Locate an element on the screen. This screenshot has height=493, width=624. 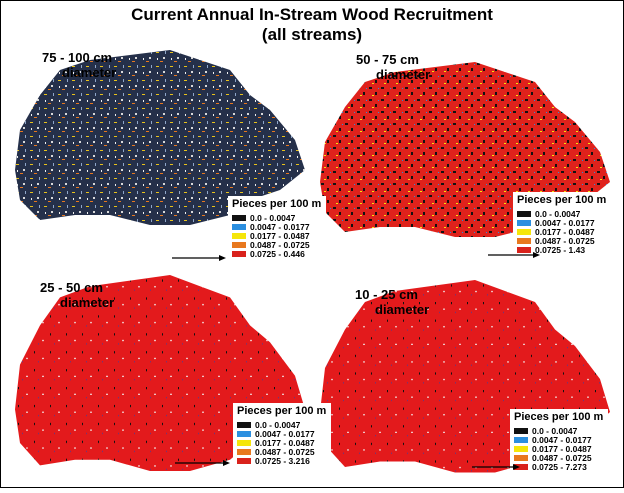
panel-label: 25 - 50 cm is located at coordinates (71, 287).